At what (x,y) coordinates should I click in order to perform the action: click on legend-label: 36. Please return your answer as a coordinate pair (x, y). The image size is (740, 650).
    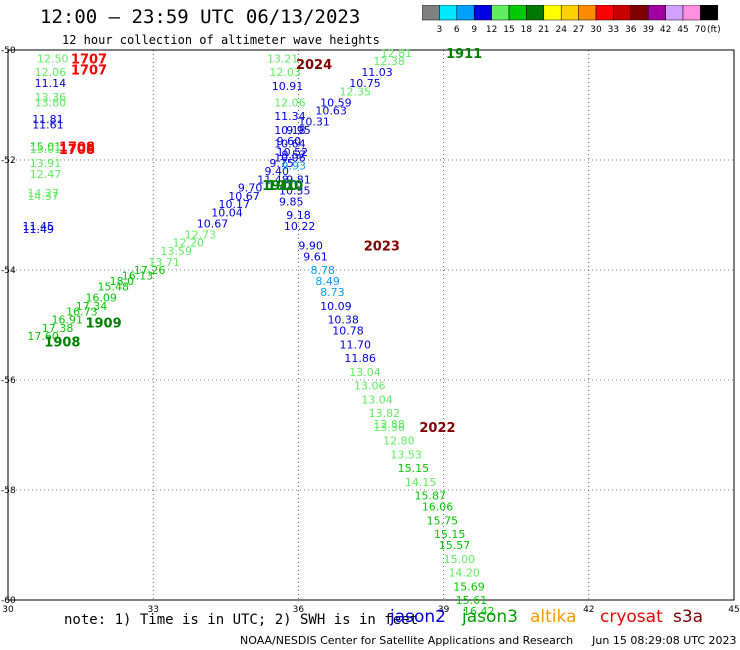
    Looking at the image, I should click on (631, 30).